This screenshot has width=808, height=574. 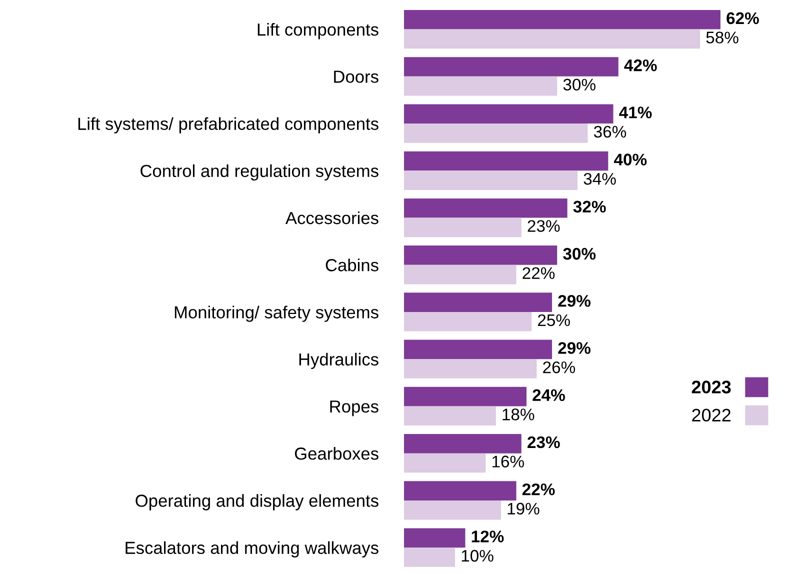 What do you see at coordinates (589, 206) in the screenshot?
I see `data-label: 32%` at bounding box center [589, 206].